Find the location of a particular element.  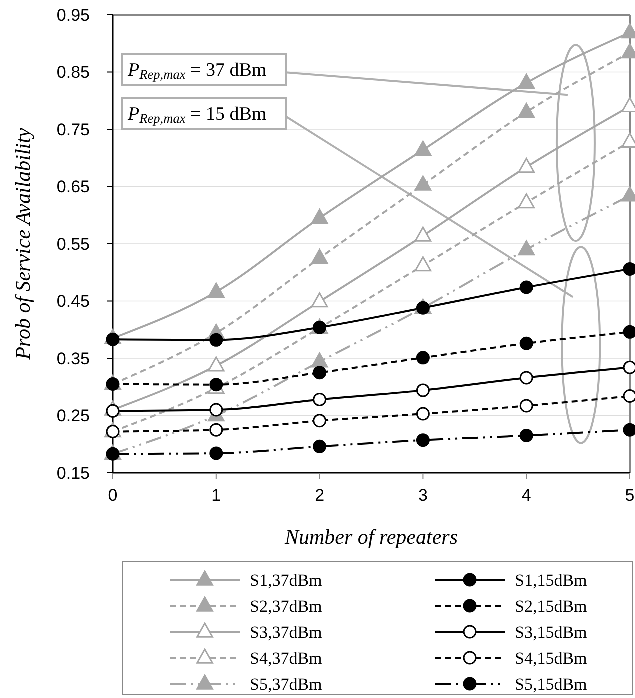

x-tick-label: 4 is located at coordinates (527, 495).